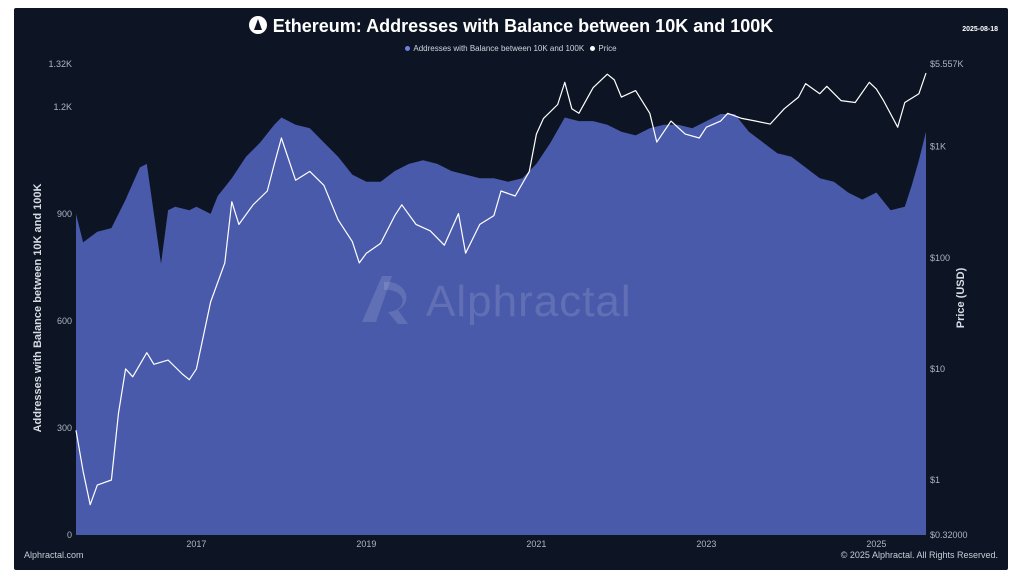 This screenshot has height=578, width=1024. Describe the element at coordinates (607, 48) in the screenshot. I see `legend-label-price: Price` at that location.